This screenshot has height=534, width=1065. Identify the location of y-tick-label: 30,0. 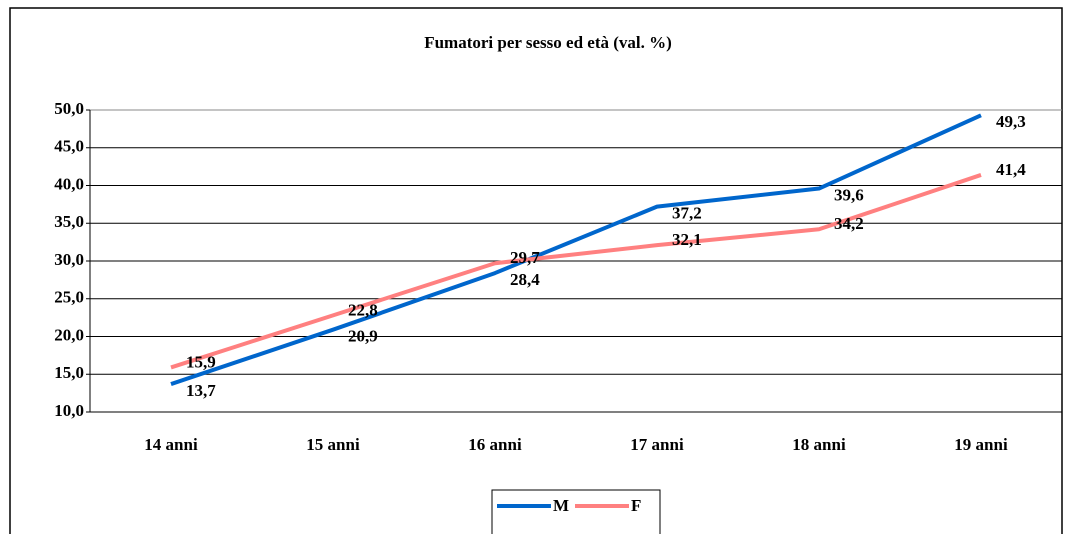
(69, 259).